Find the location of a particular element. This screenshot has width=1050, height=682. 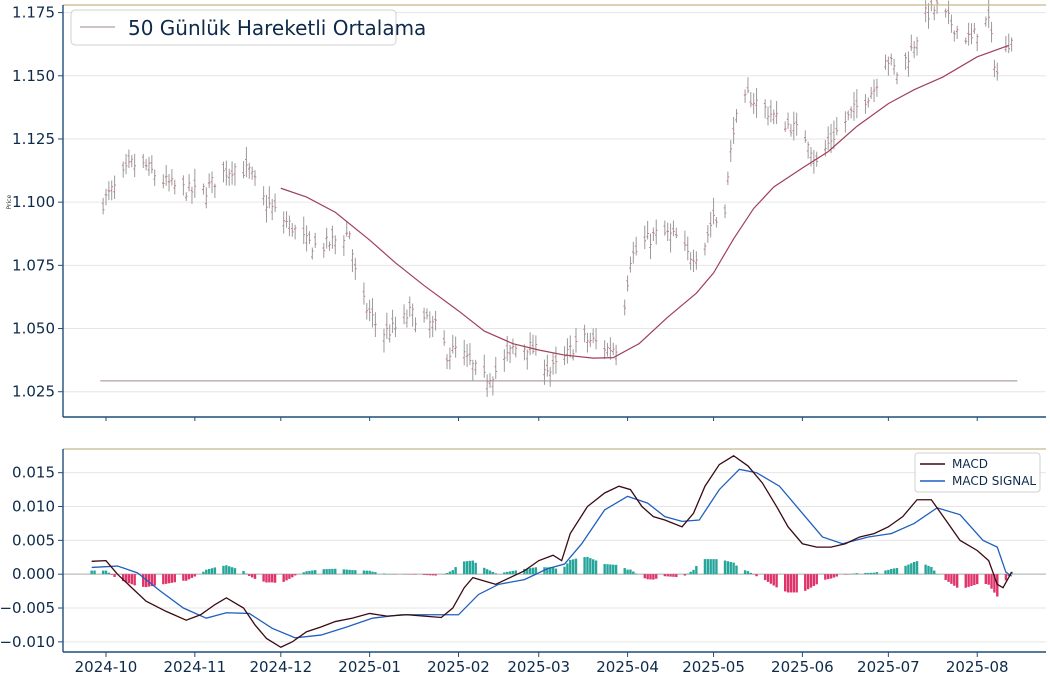

macd-xtick-label: 2025-08 is located at coordinates (977, 667).